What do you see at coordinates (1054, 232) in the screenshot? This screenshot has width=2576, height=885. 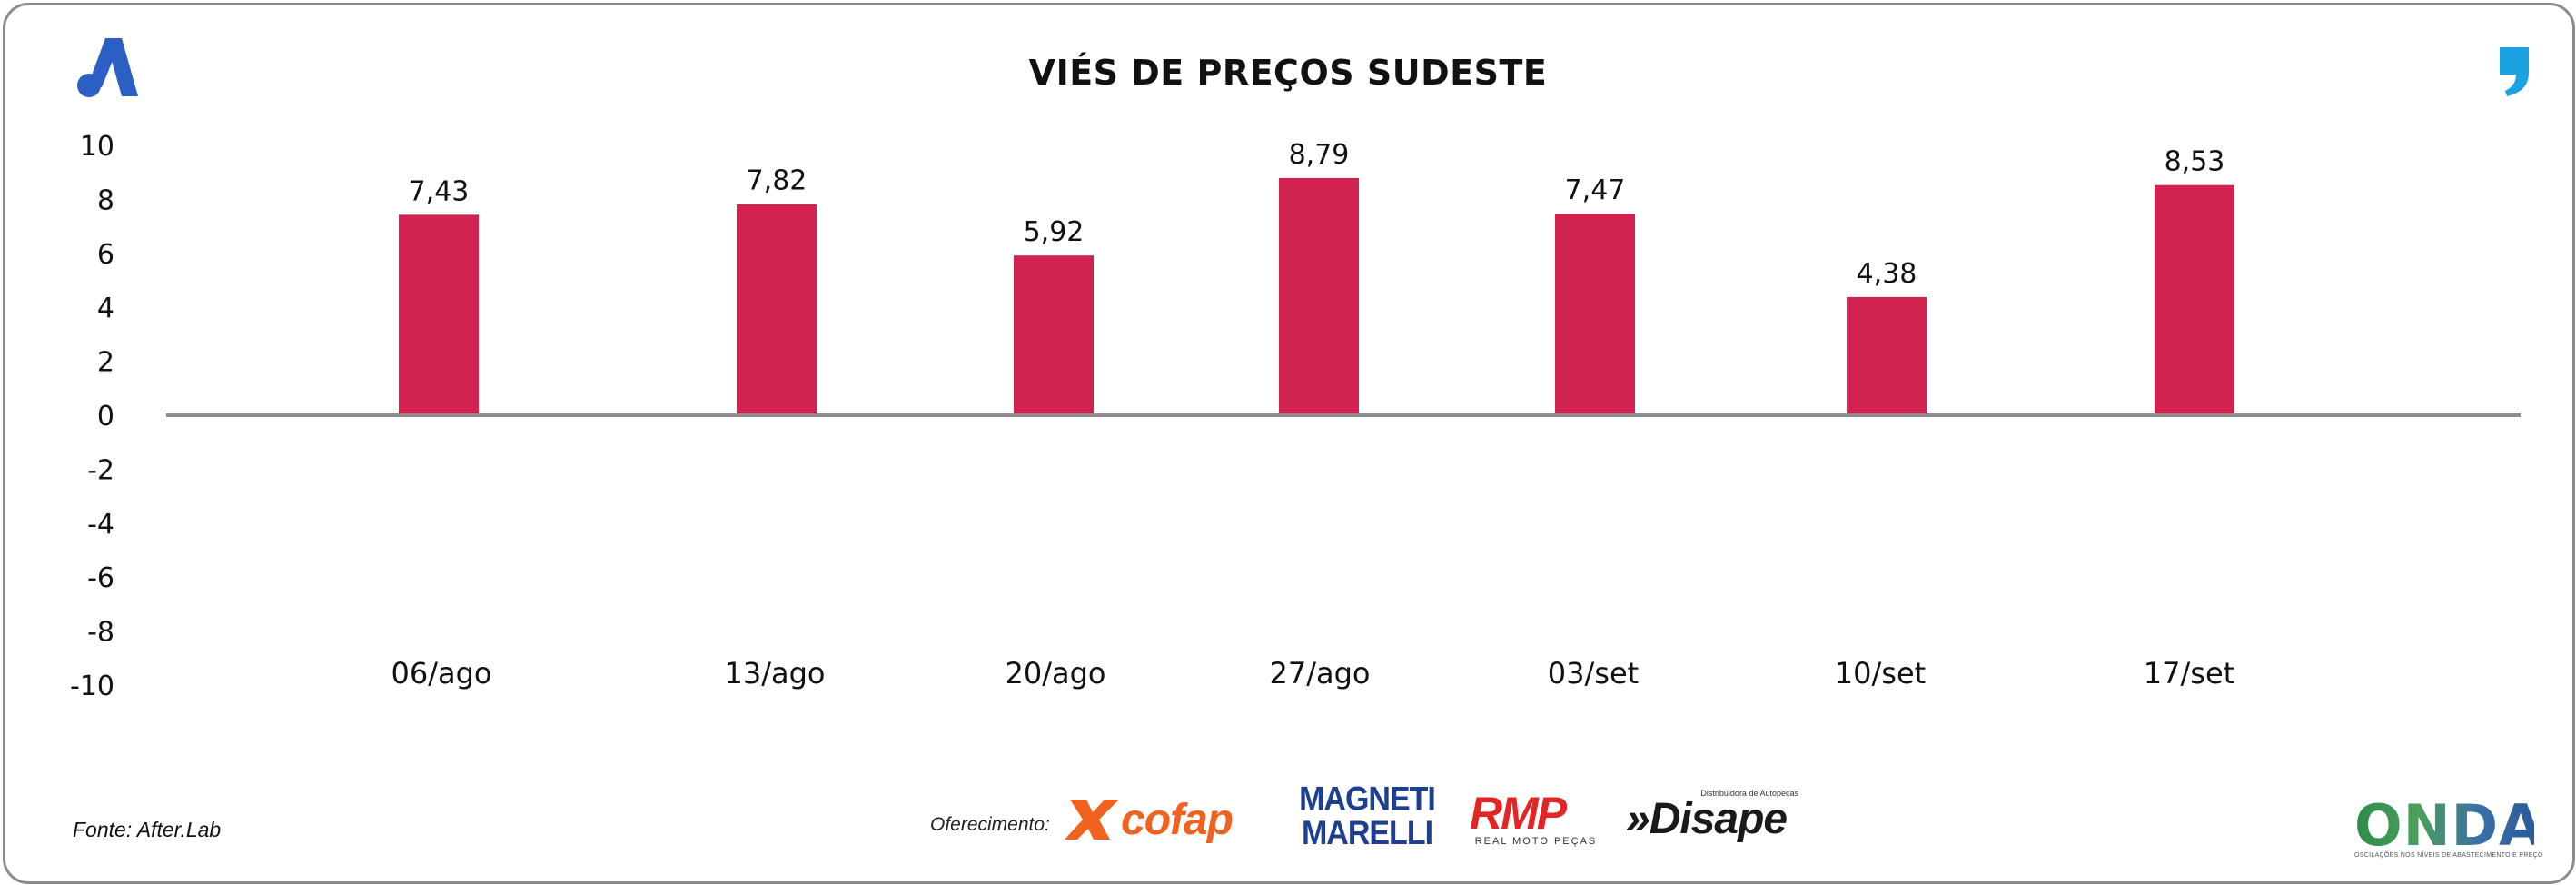 I see `data-label: 5,92` at bounding box center [1054, 232].